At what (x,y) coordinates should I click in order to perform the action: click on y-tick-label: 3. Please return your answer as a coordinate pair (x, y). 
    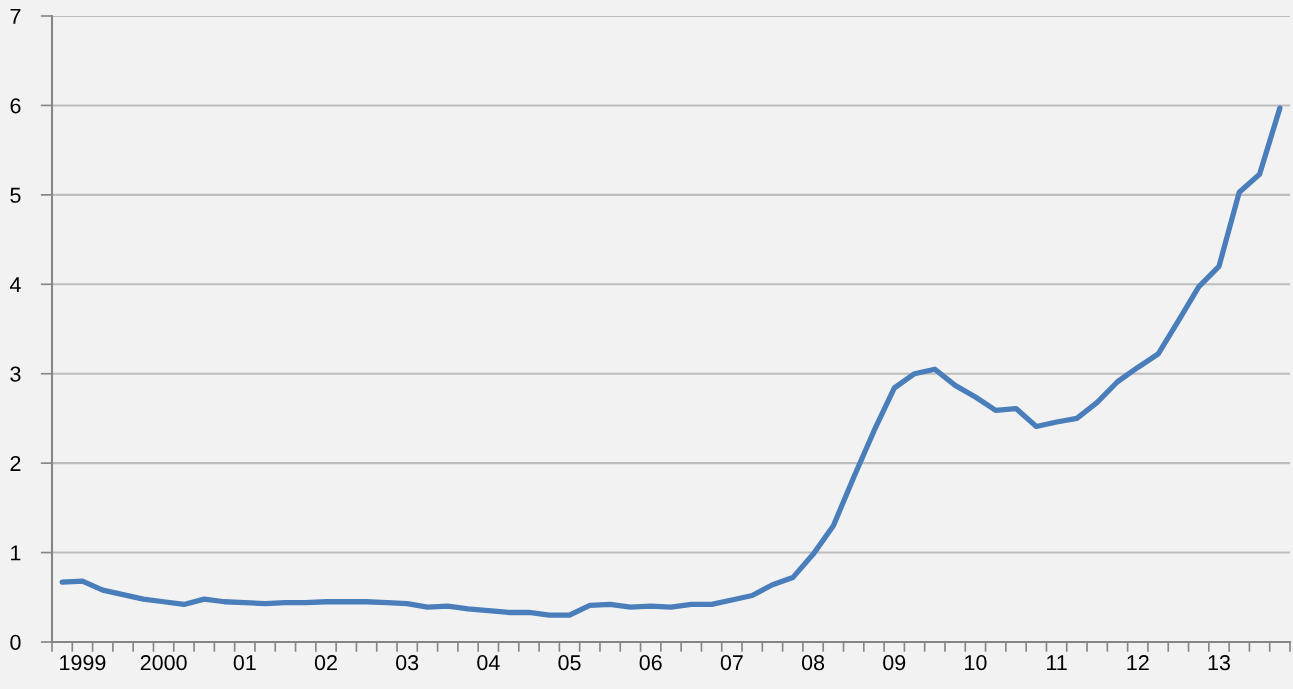
    Looking at the image, I should click on (15, 374).